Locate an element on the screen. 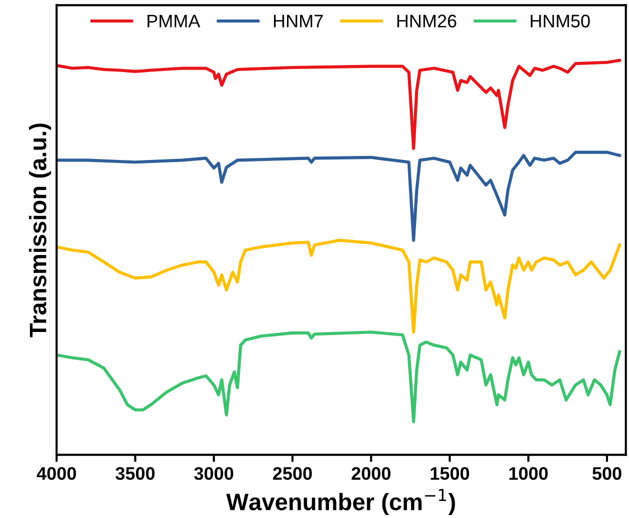 The height and width of the screenshot is (518, 629). y-axis-title: Transmission (a.u.) is located at coordinates (40, 231).